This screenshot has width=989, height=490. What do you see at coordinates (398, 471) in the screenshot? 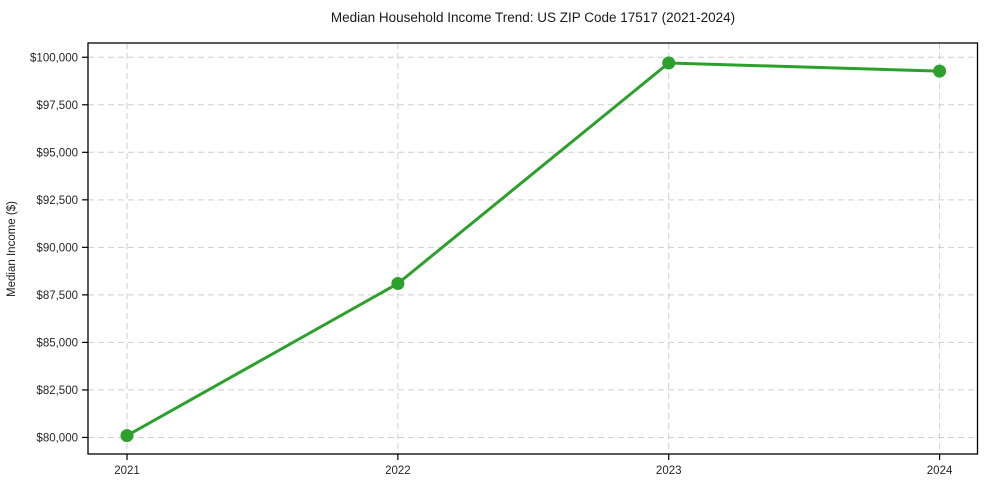
I see `x-tick-label: 2022` at bounding box center [398, 471].